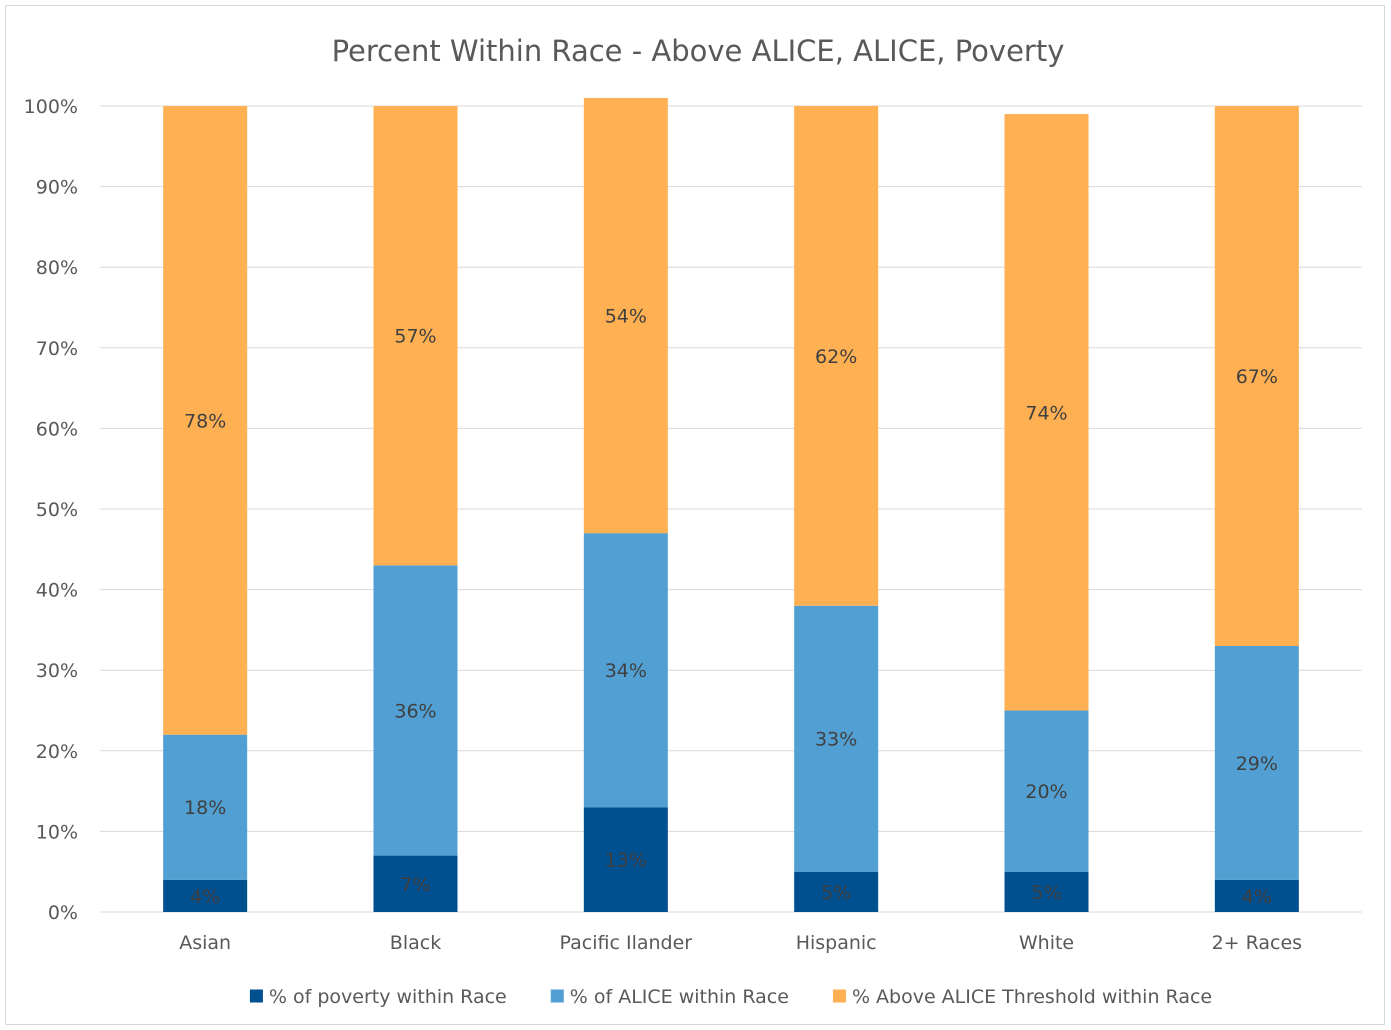  I want to click on legend-label: % Above ALICE Threshold within Race, so click(1032, 997).